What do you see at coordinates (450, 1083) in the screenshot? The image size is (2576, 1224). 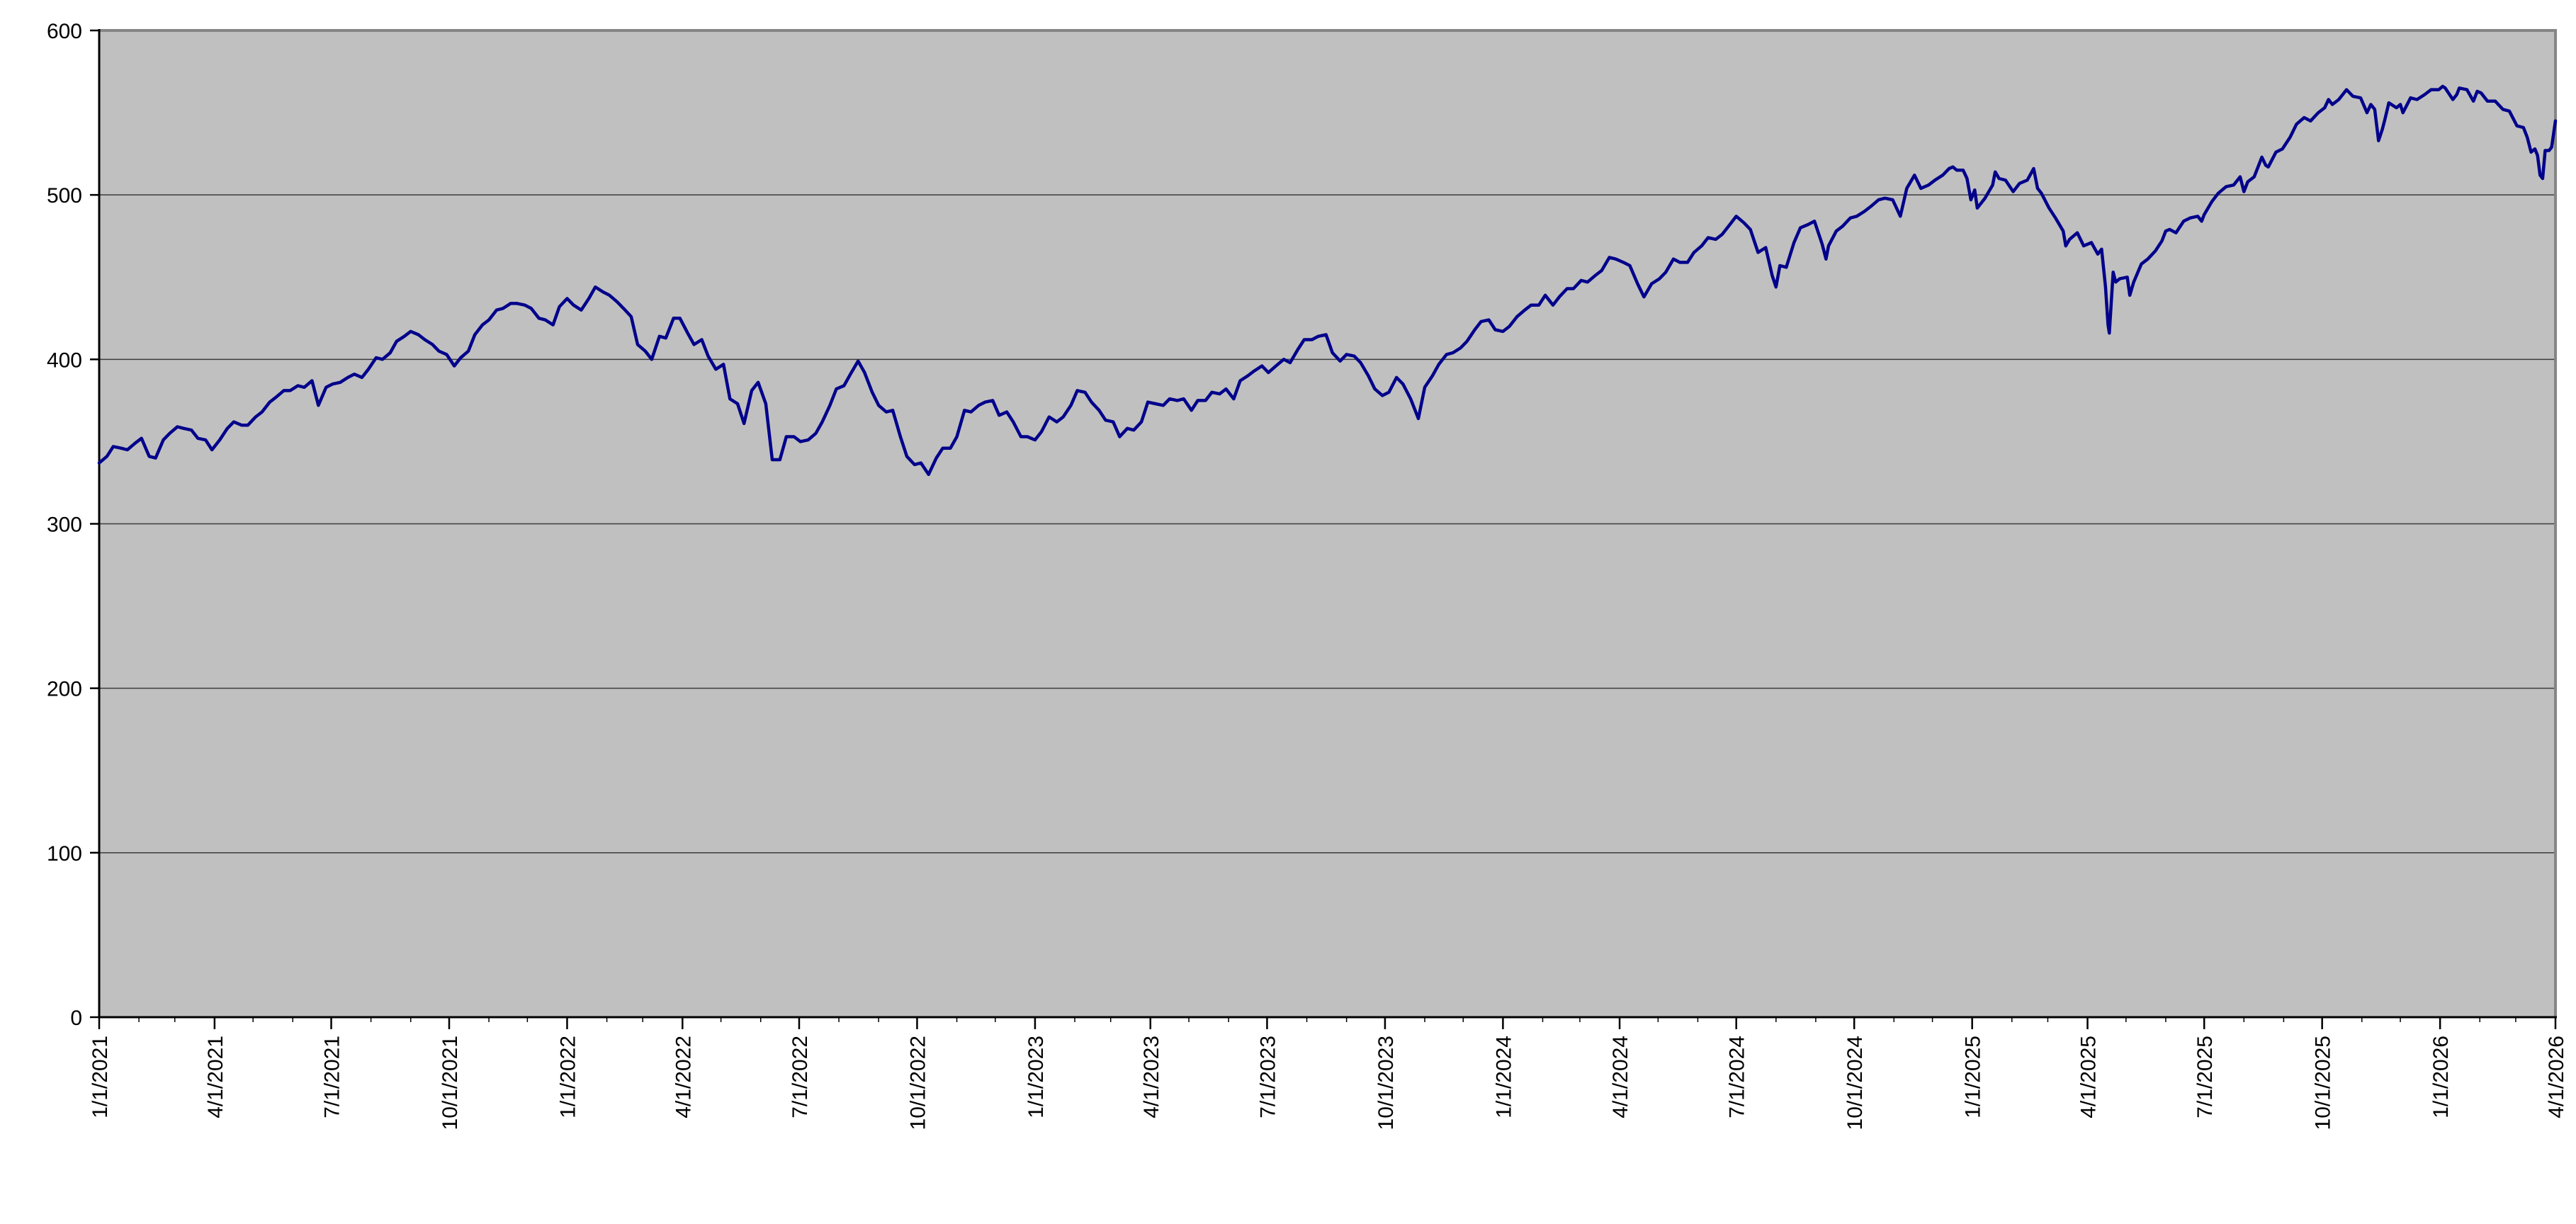 I see `x-tick-label: 10/1/2021` at bounding box center [450, 1083].